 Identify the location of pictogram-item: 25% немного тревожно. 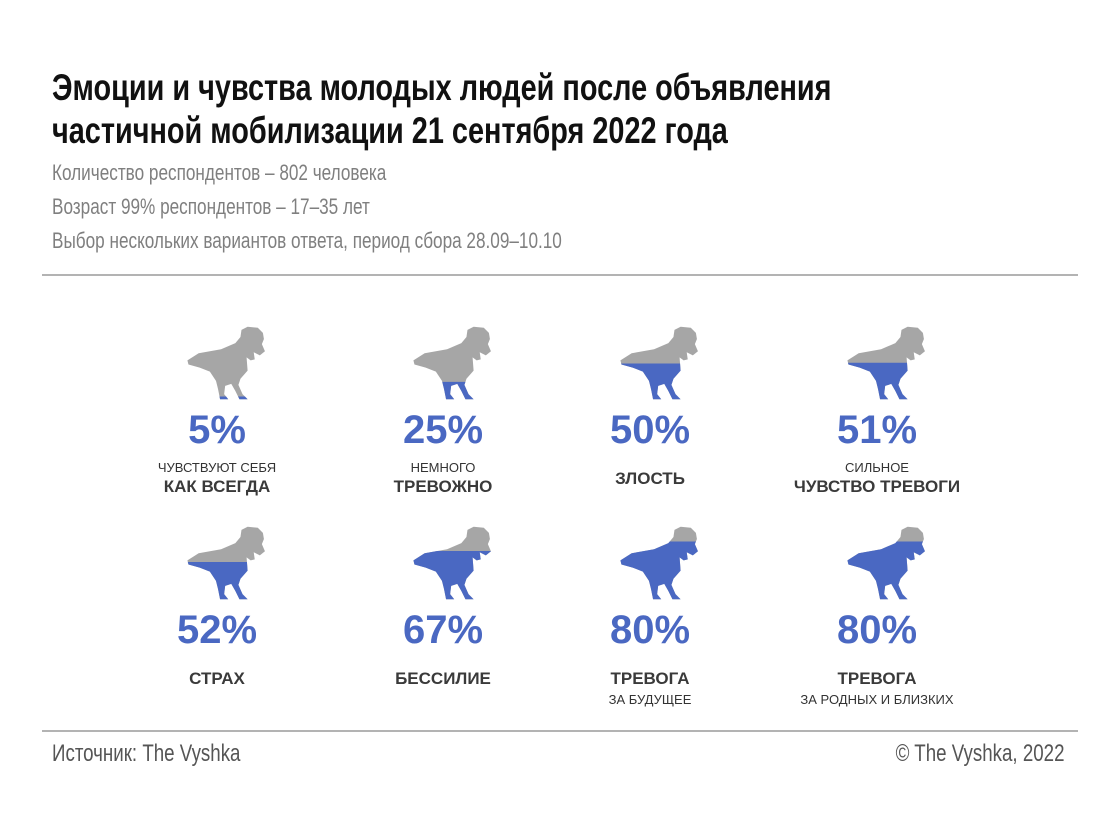
(443, 410).